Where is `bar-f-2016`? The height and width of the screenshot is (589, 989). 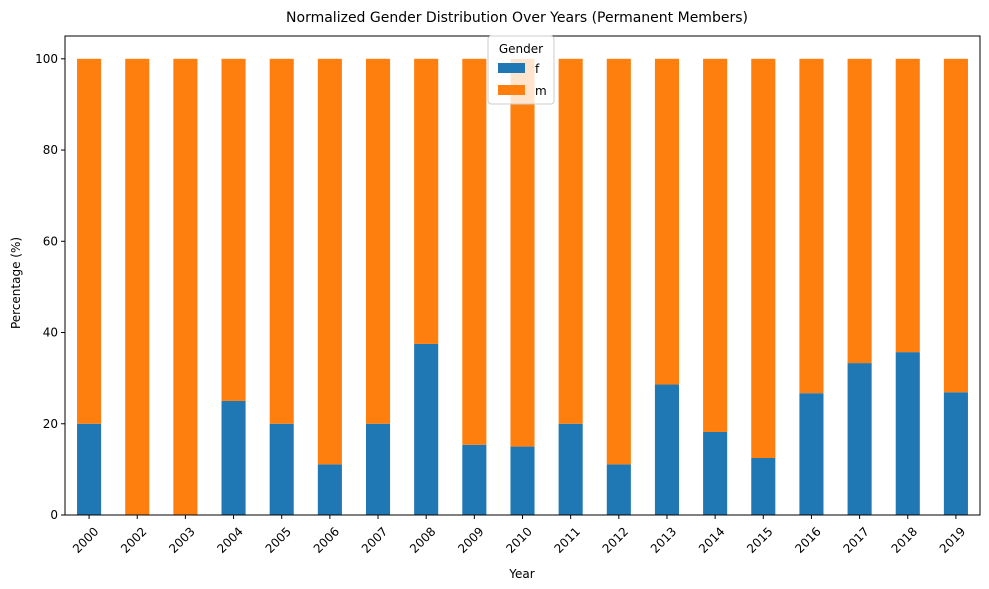
bar-f-2016 is located at coordinates (811, 454).